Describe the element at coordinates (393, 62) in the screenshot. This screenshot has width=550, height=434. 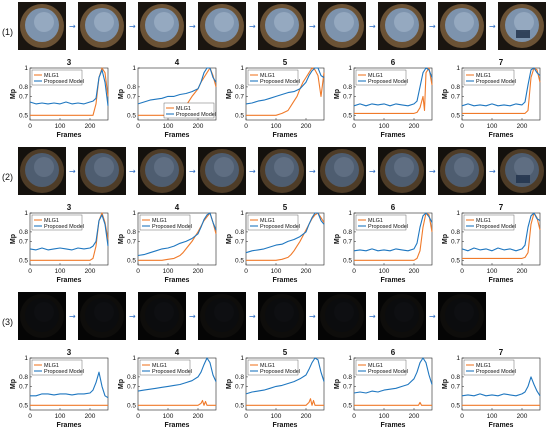
I see `chart-title: 6` at that location.